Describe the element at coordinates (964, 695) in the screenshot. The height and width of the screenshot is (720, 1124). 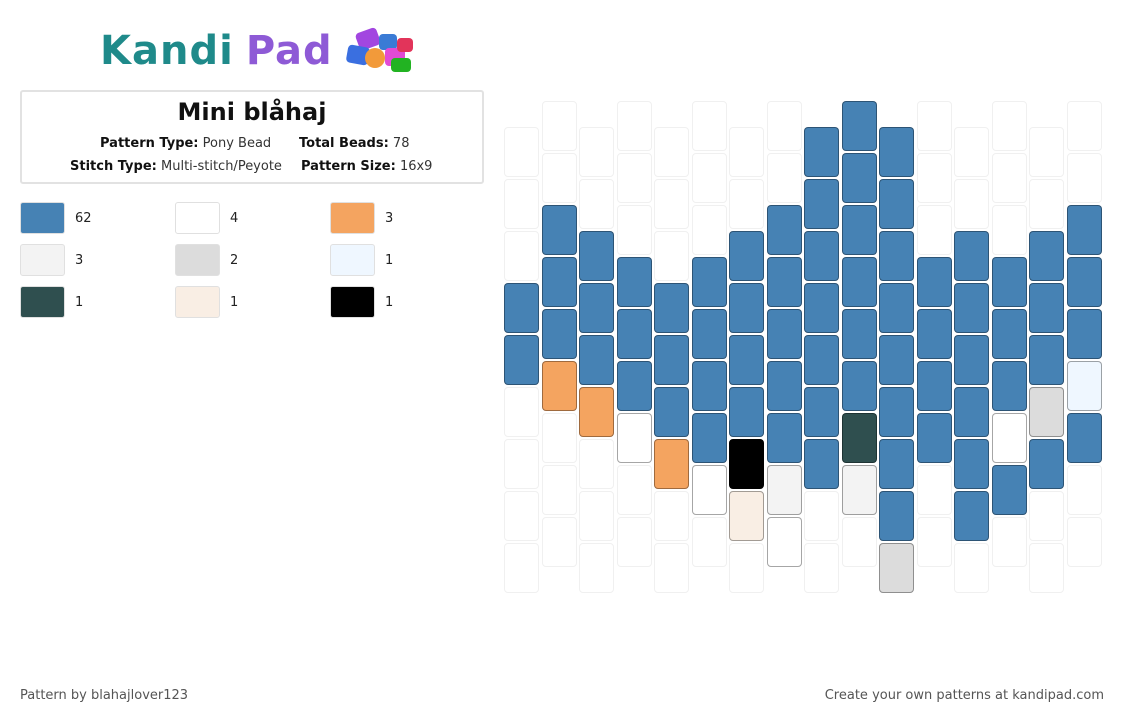
I see `kandipad-credit-link: Create your own patterns at kandipad.com` at that location.